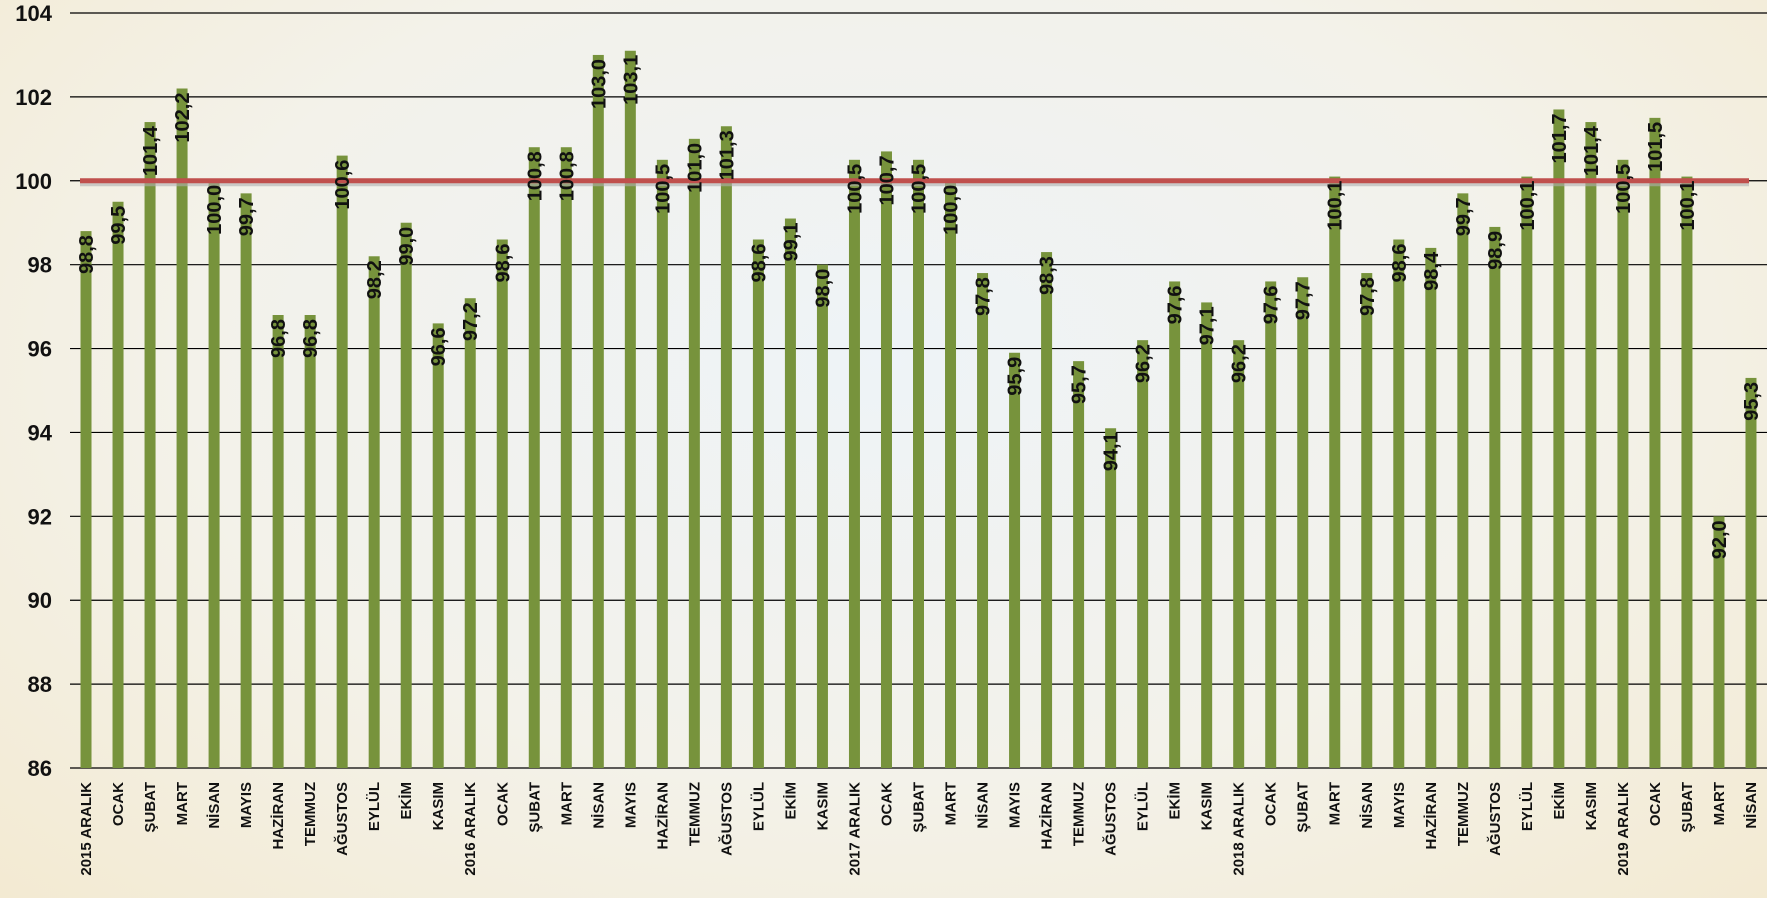  I want to click on data-label: 99,1, so click(791, 242).